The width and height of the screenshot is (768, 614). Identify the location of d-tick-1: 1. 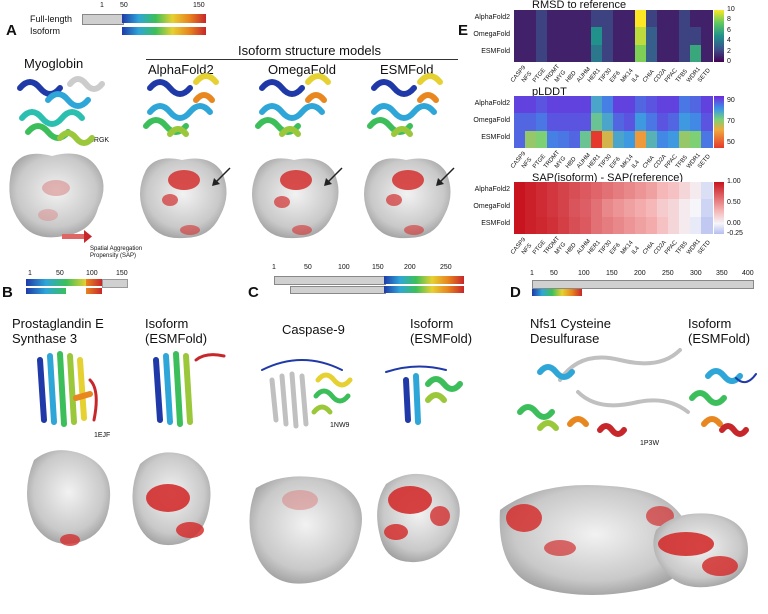
(532, 273).